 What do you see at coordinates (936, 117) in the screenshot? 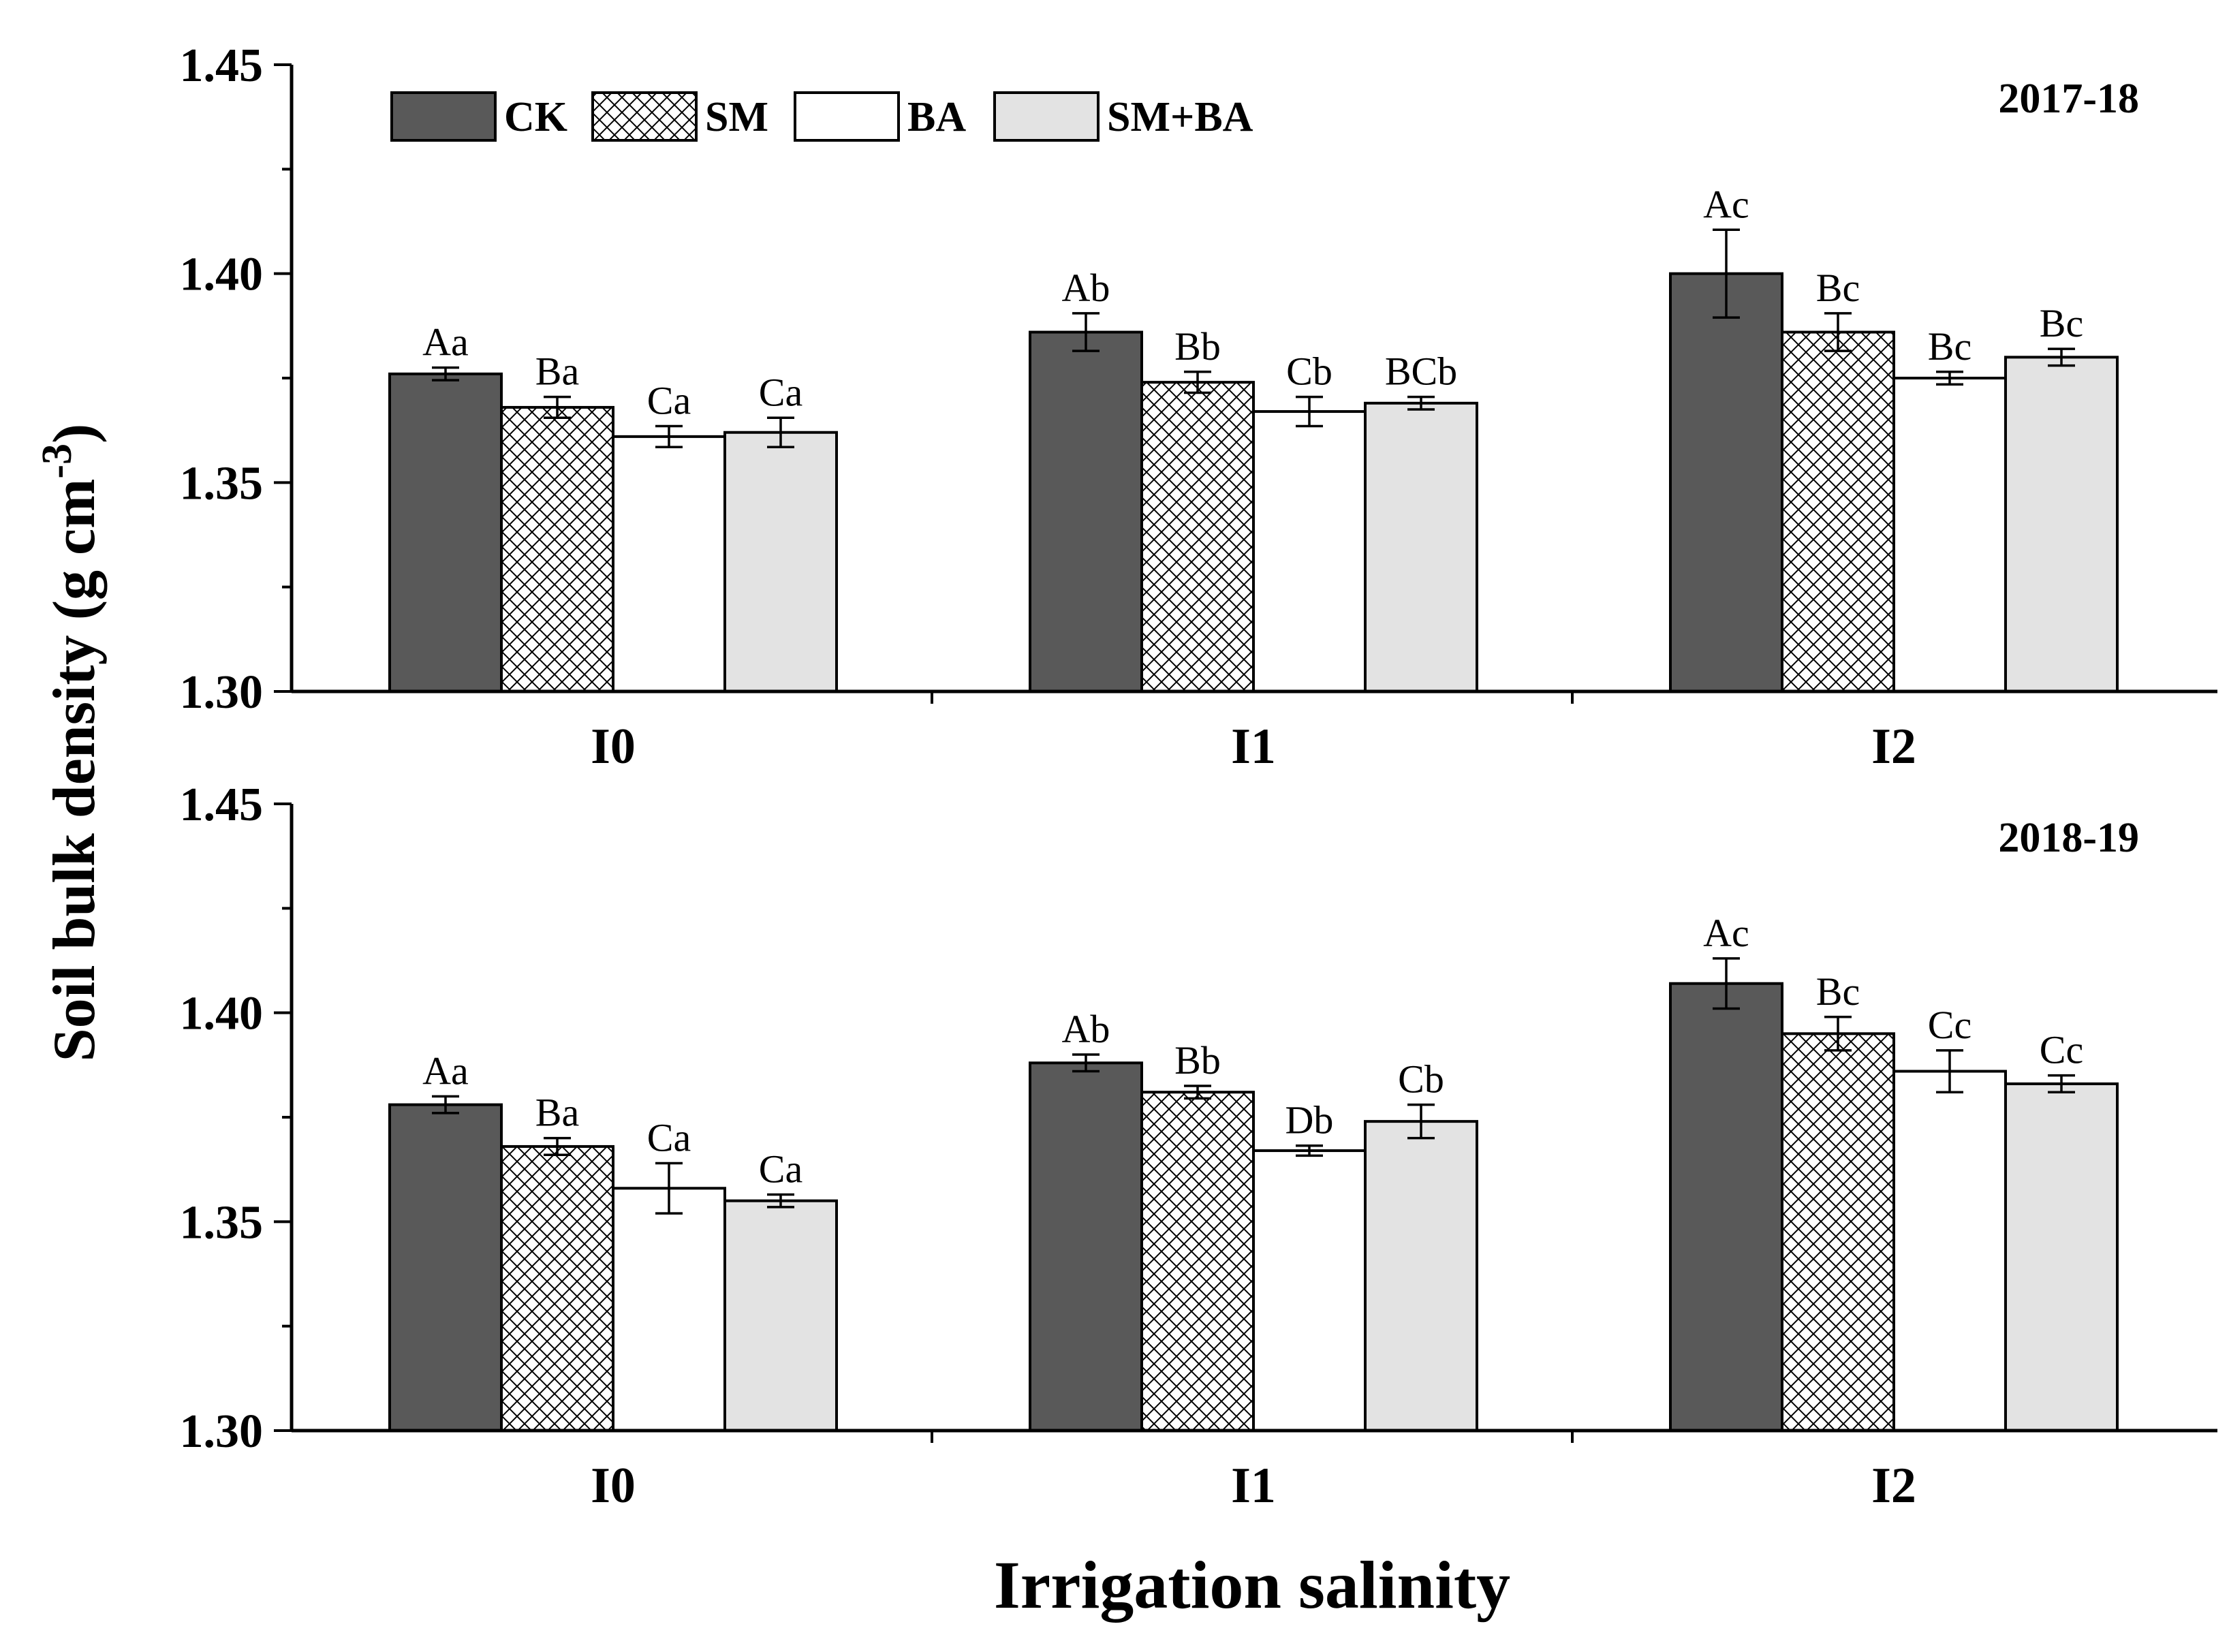
I see `legend-label-ba: BA` at bounding box center [936, 117].